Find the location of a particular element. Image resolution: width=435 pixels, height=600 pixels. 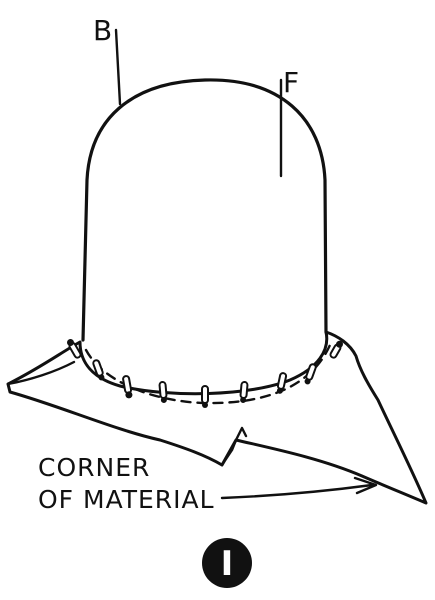

figure-number: I is located at coordinates (227, 564).